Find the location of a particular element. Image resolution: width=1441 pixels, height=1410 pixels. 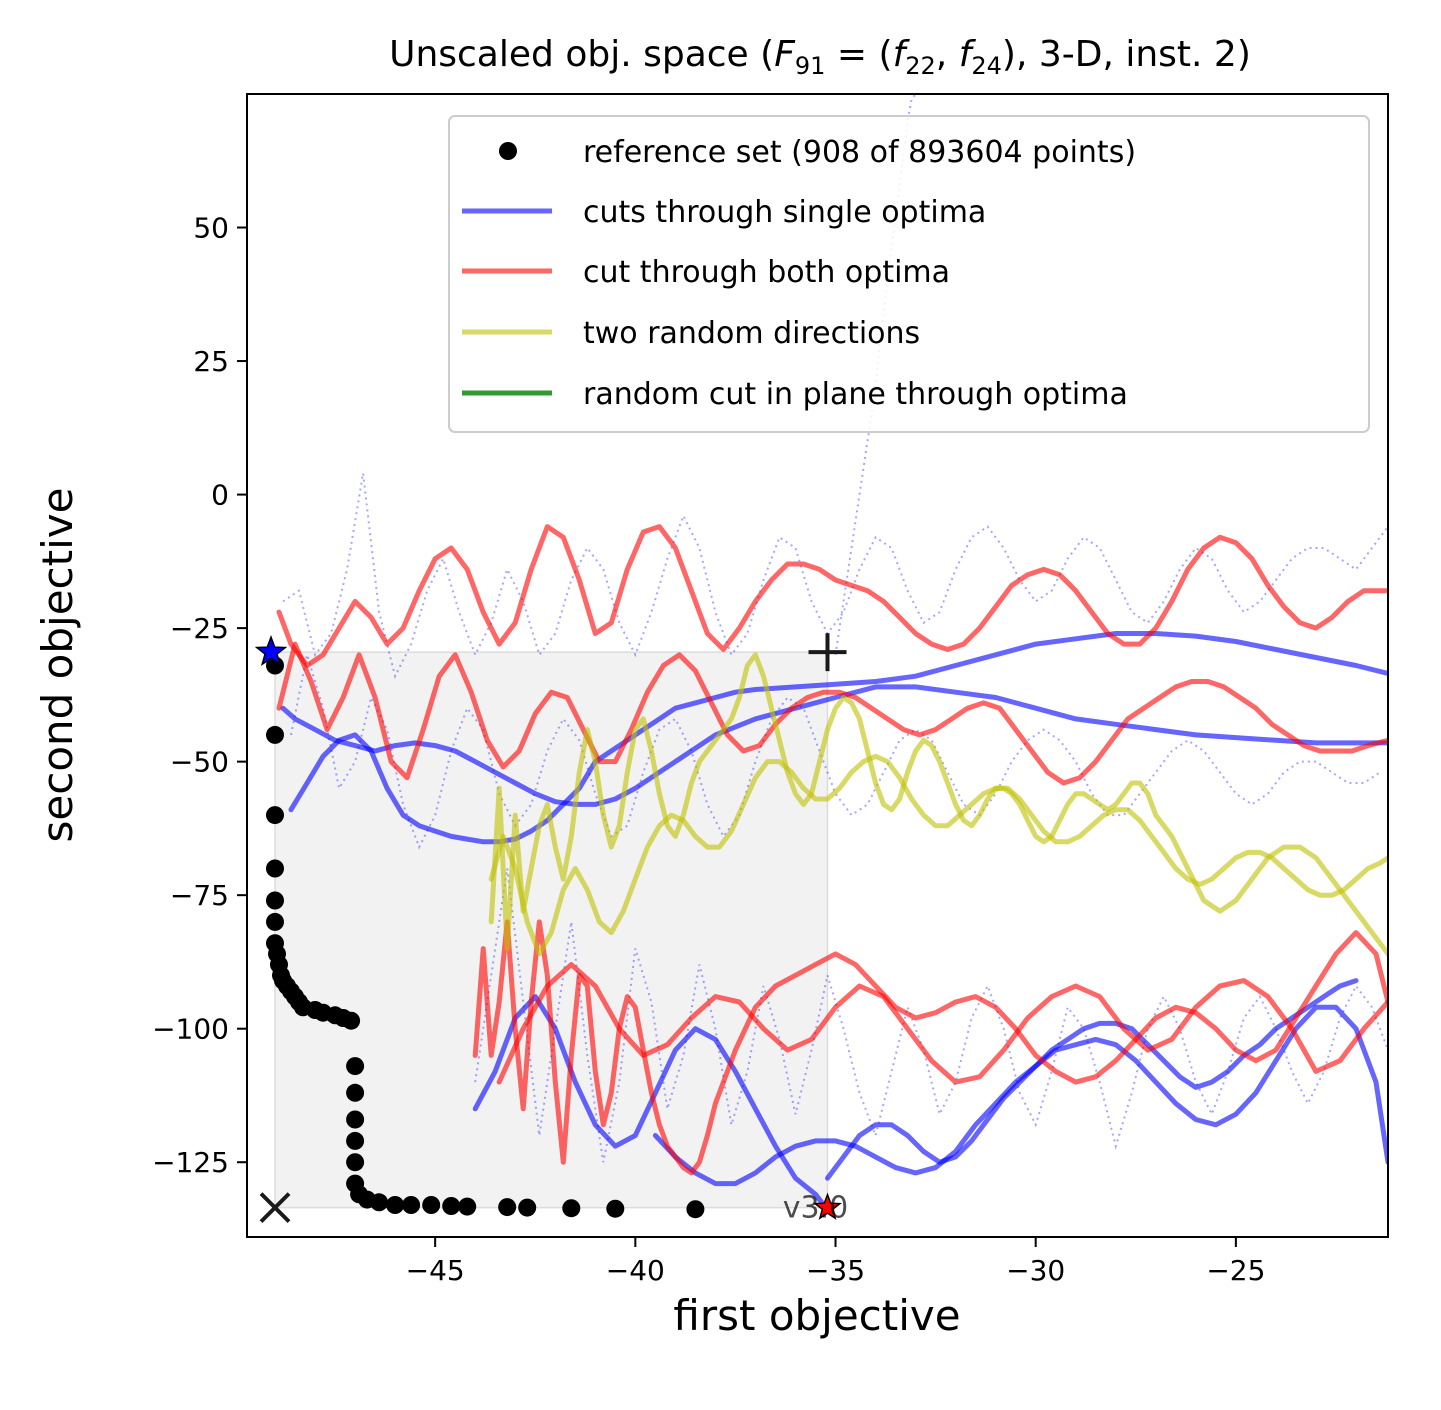

watermark: v3.0 is located at coordinates (815, 1208).